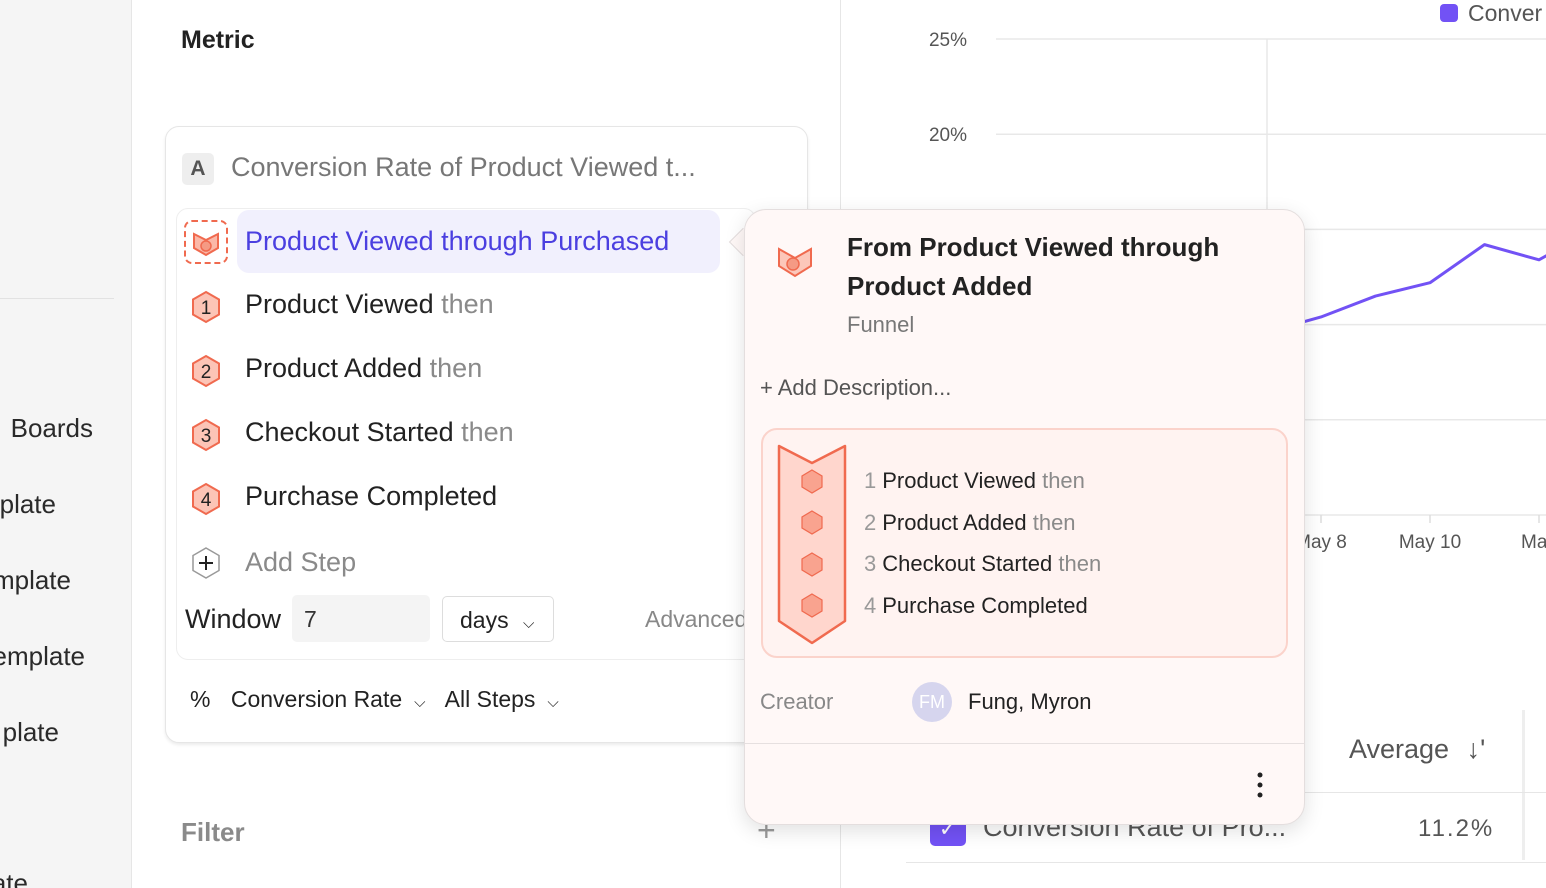  Describe the element at coordinates (57, 298) in the screenshot. I see `sidebar-divider` at that location.